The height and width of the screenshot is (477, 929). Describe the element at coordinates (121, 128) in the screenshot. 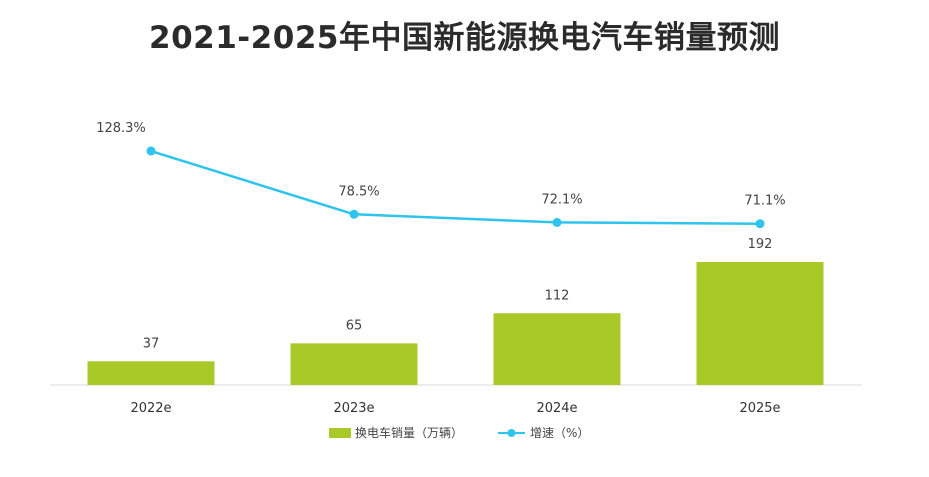

I see `growth-value-label-2022e: 128.3%` at that location.